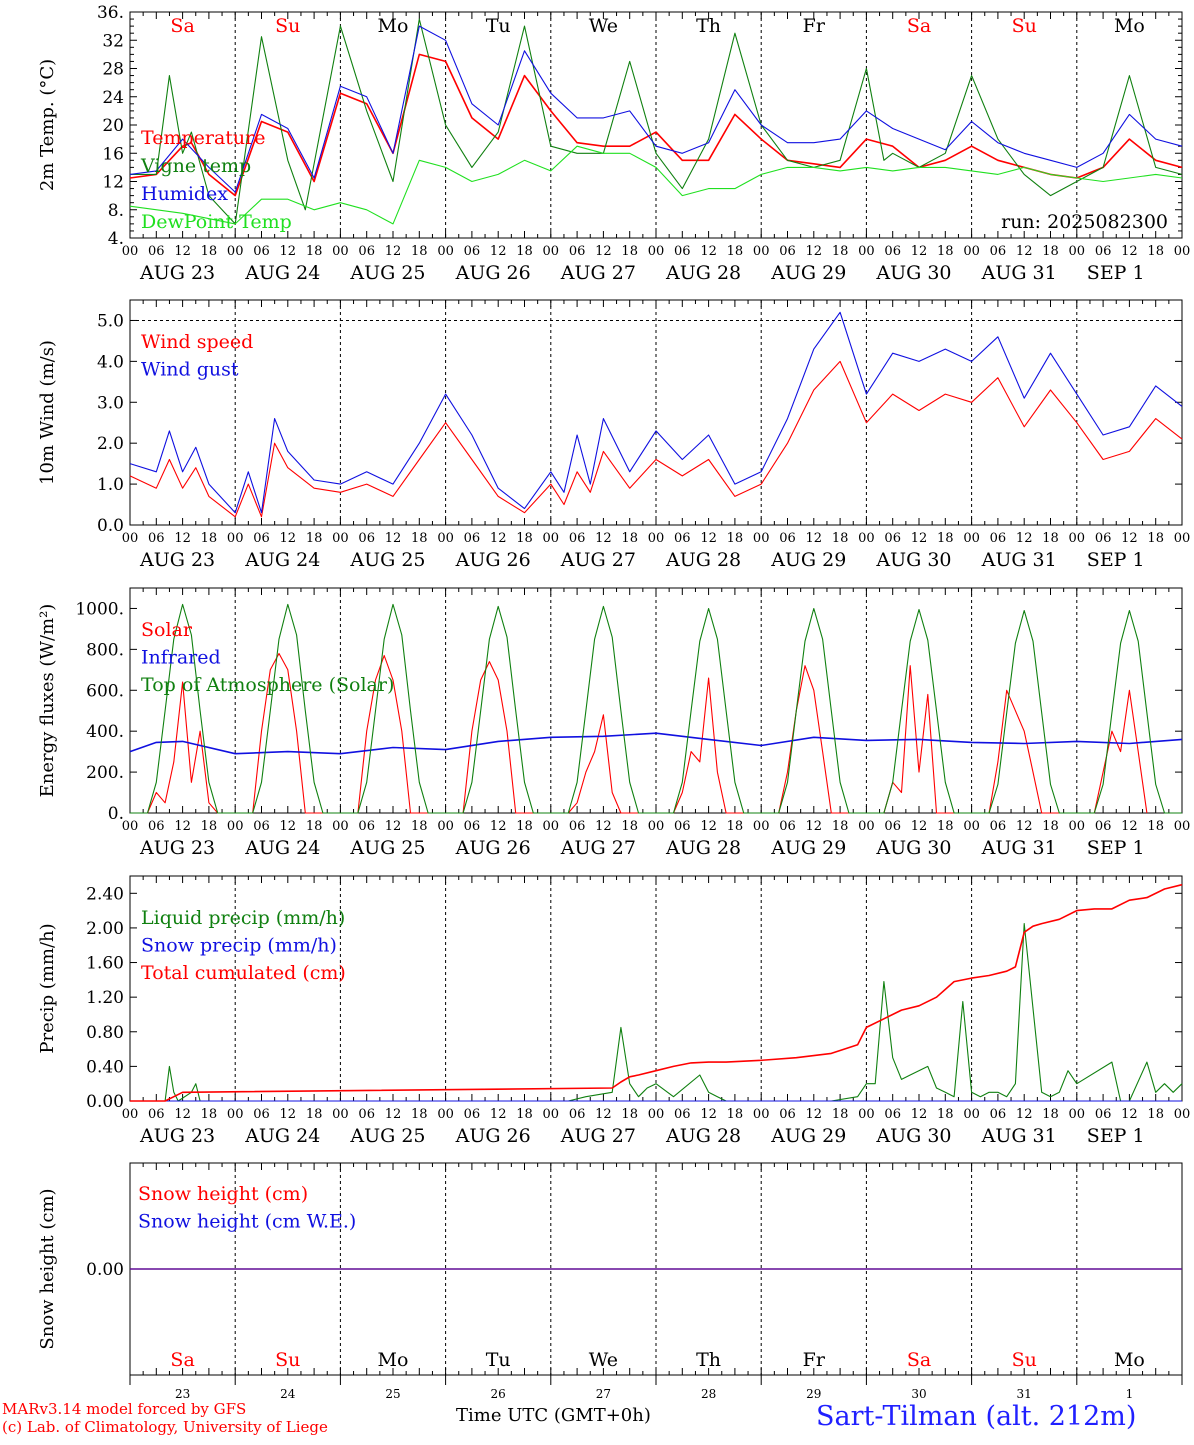 The image size is (1194, 1445). What do you see at coordinates (47, 125) in the screenshot?
I see `y-axis-label: 2m Temp. (°C)` at bounding box center [47, 125].